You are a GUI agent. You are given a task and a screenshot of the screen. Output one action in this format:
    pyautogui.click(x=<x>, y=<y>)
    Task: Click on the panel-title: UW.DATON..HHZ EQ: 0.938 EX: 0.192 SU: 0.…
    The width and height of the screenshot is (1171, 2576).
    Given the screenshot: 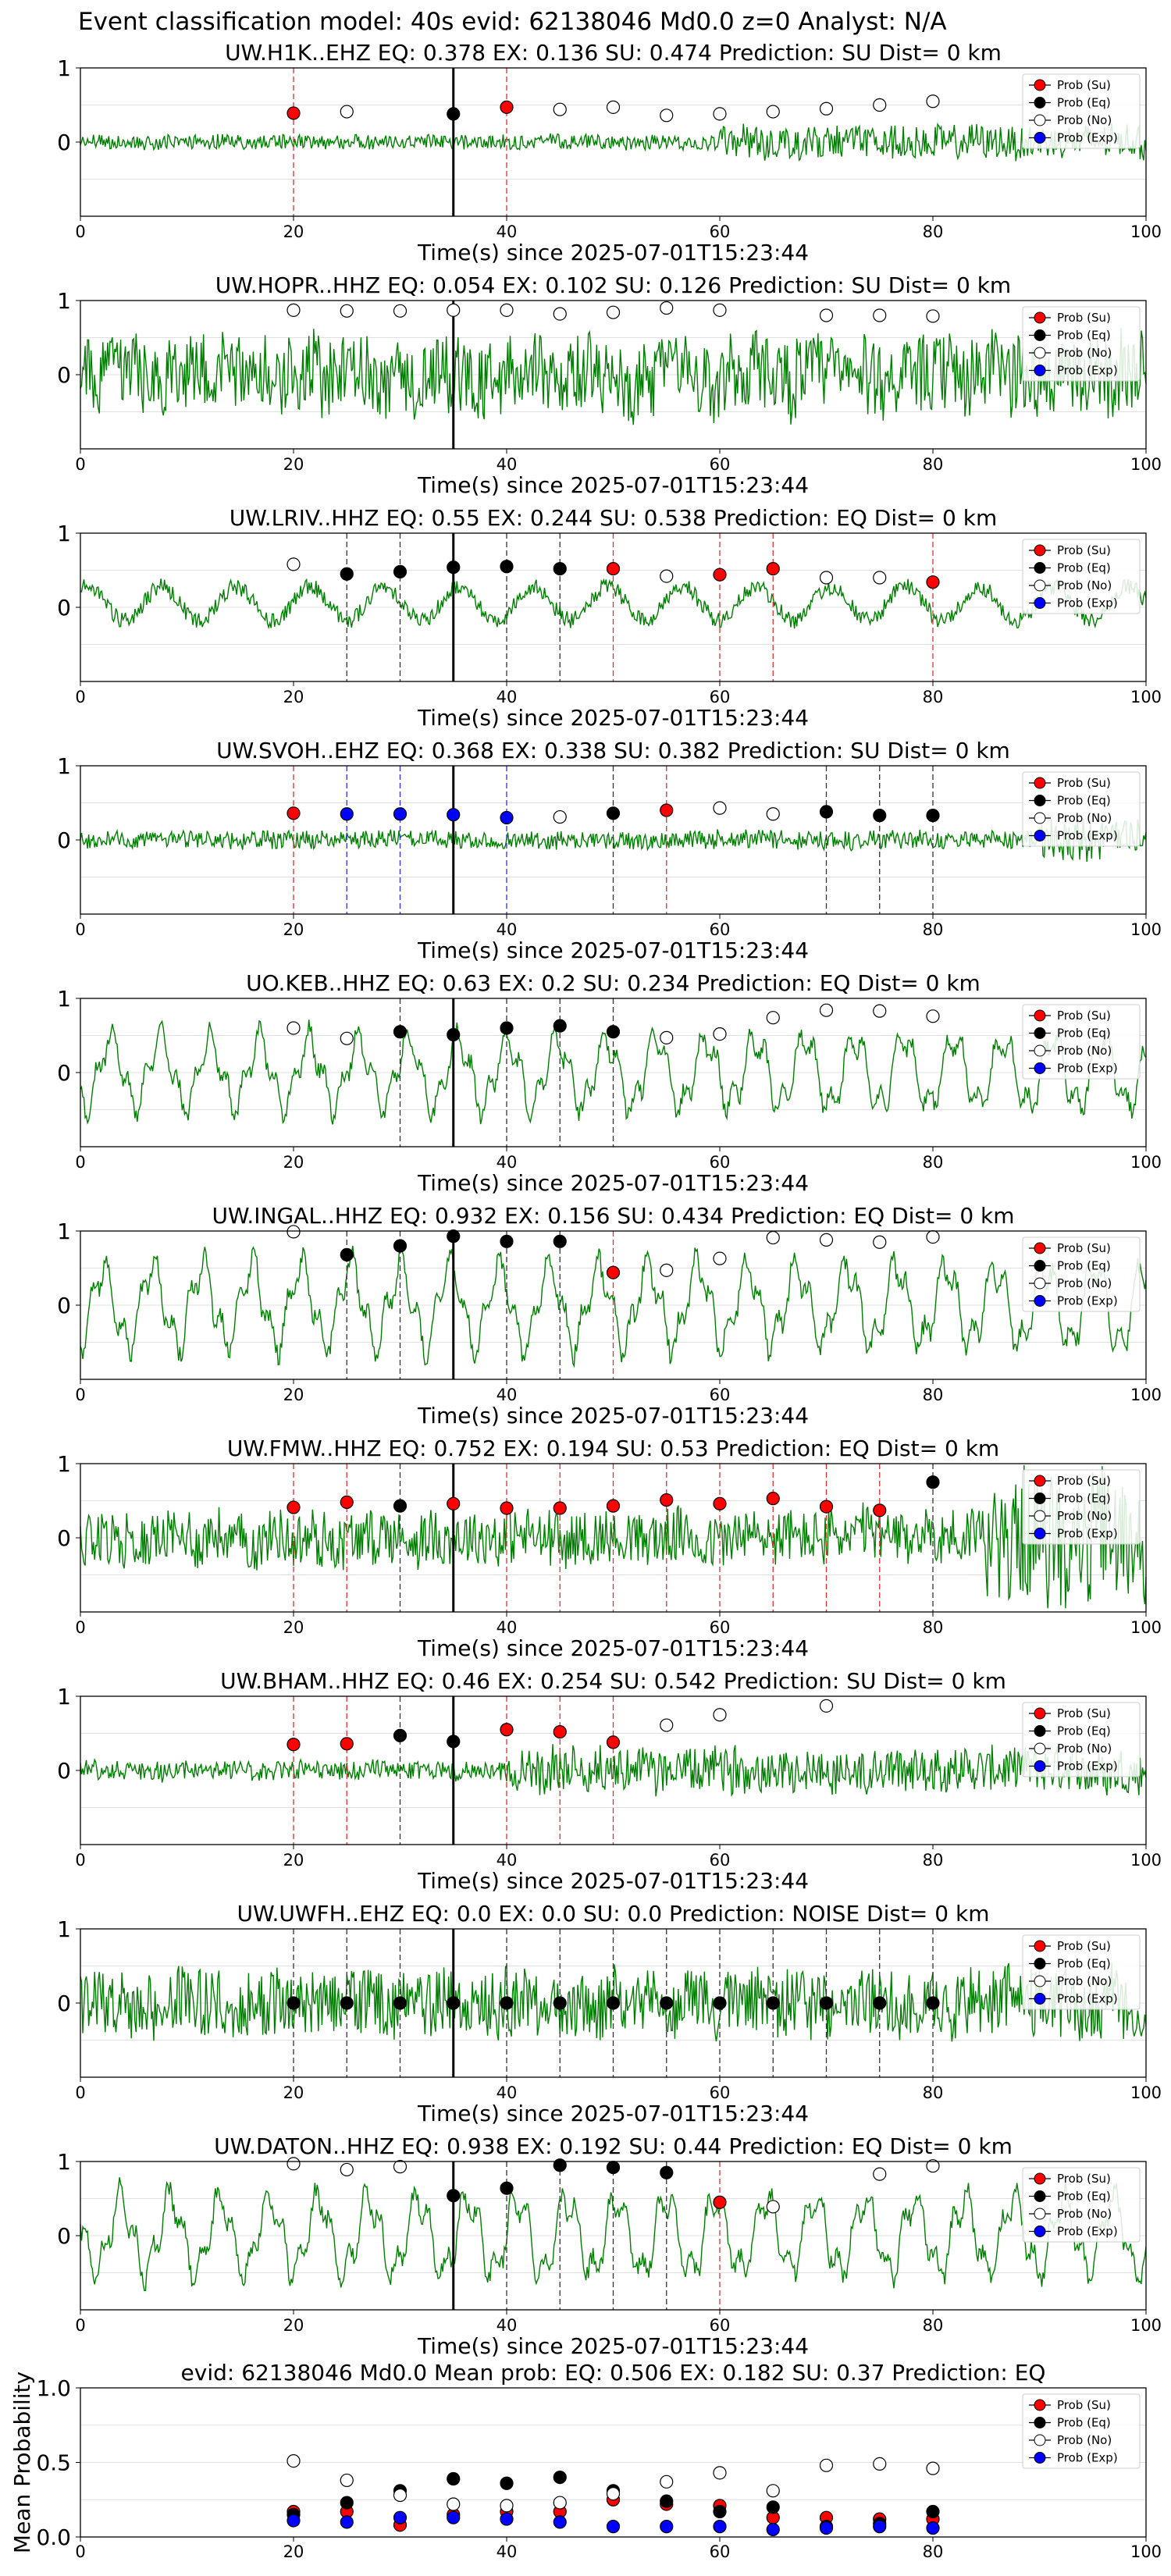 What is the action you would take?
    pyautogui.click(x=613, y=2146)
    